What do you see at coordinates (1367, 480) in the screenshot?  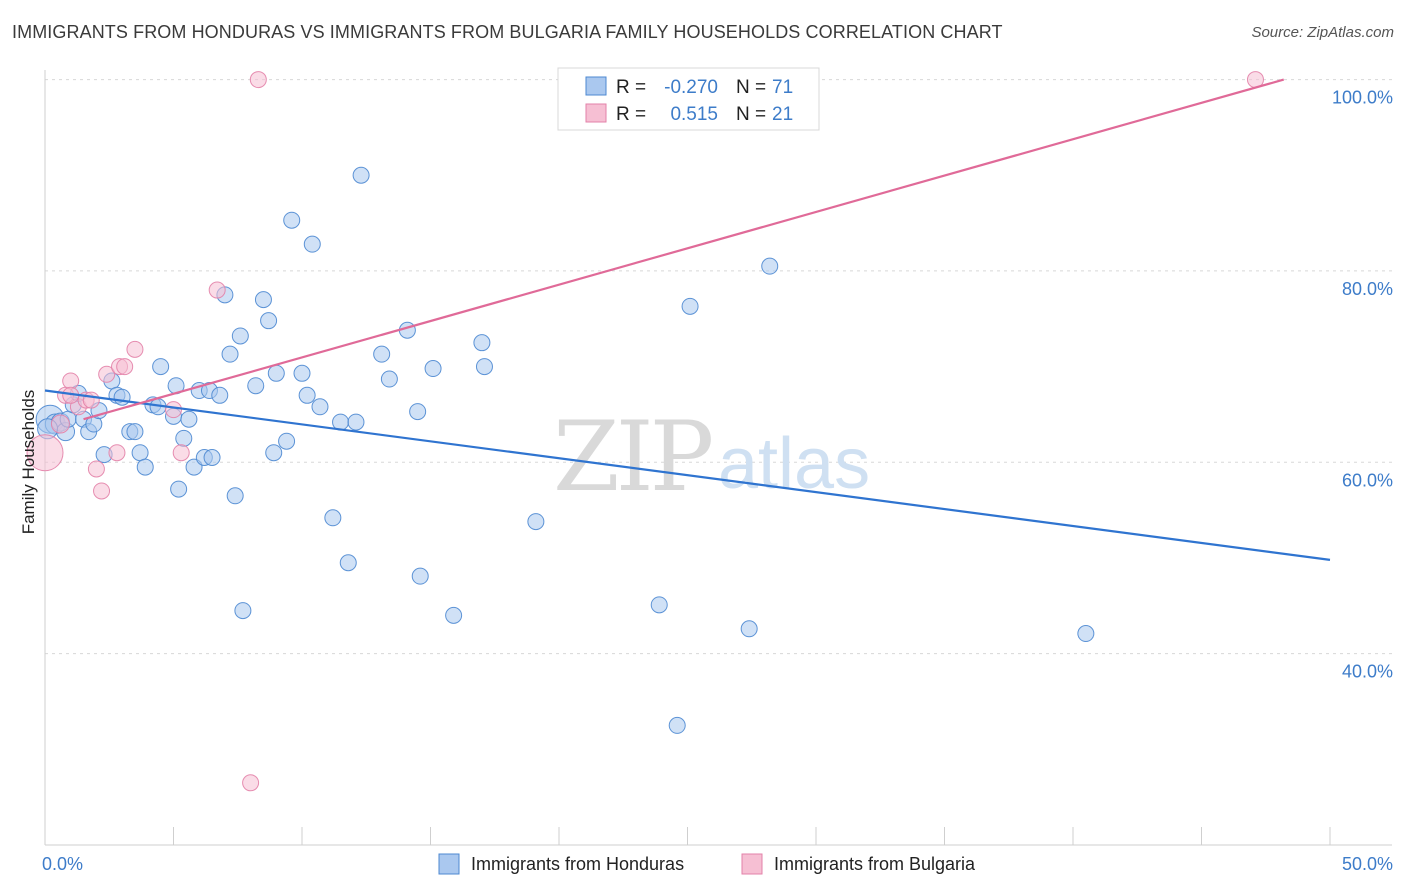 I see `y-tick-label-60: 60.0%` at bounding box center [1367, 480].